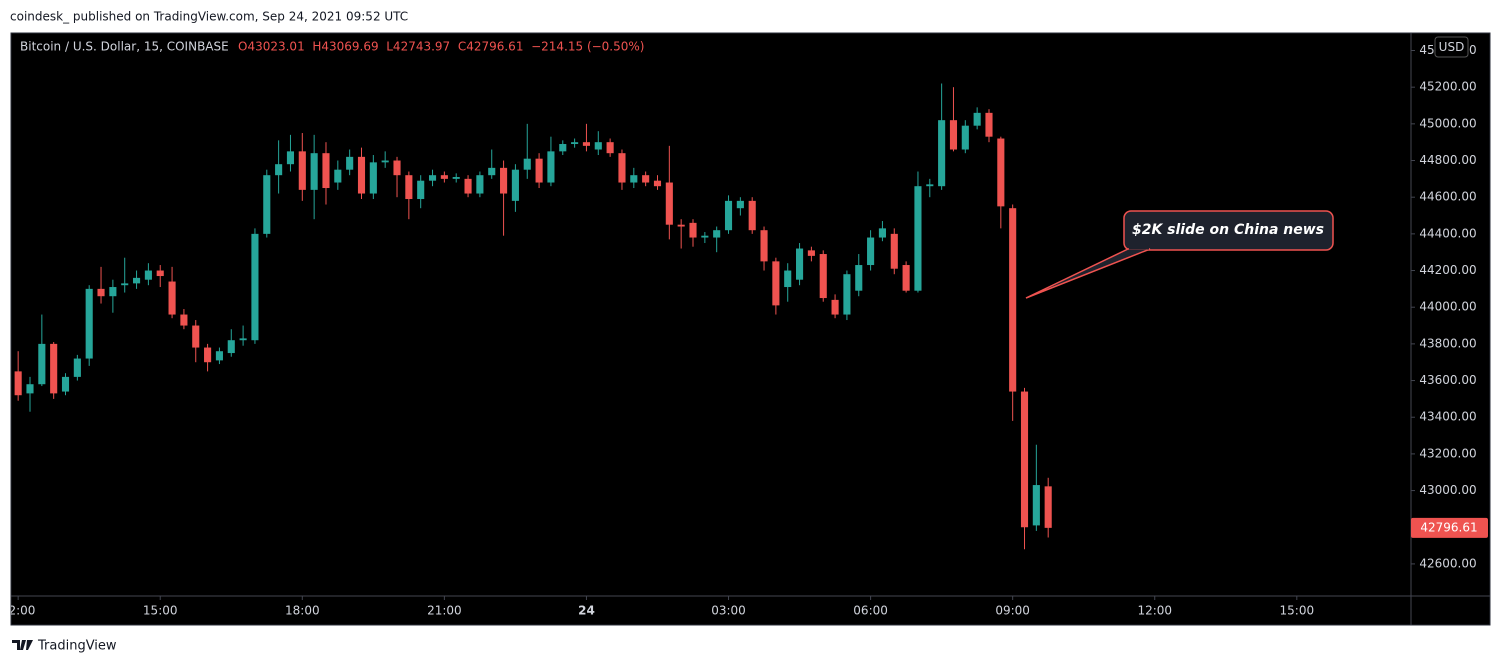 This screenshot has height=665, width=1501. What do you see at coordinates (1447, 160) in the screenshot?
I see `y-tick-label: 44800.00` at bounding box center [1447, 160].